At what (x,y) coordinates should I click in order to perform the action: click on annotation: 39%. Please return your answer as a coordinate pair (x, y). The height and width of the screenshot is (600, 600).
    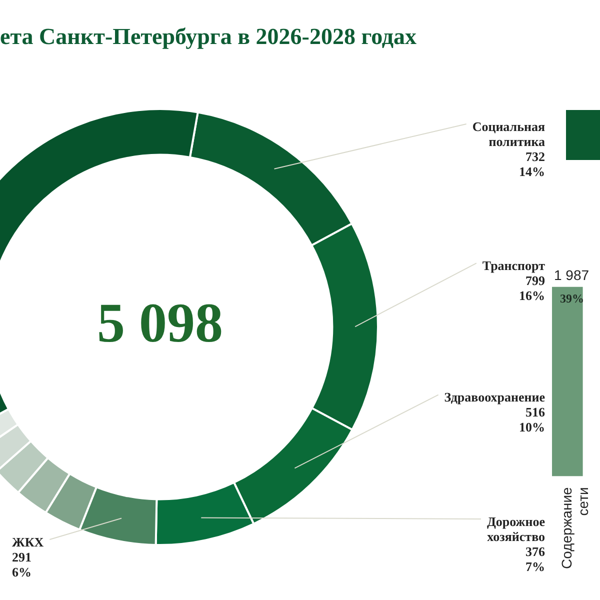
    Looking at the image, I should click on (572, 298).